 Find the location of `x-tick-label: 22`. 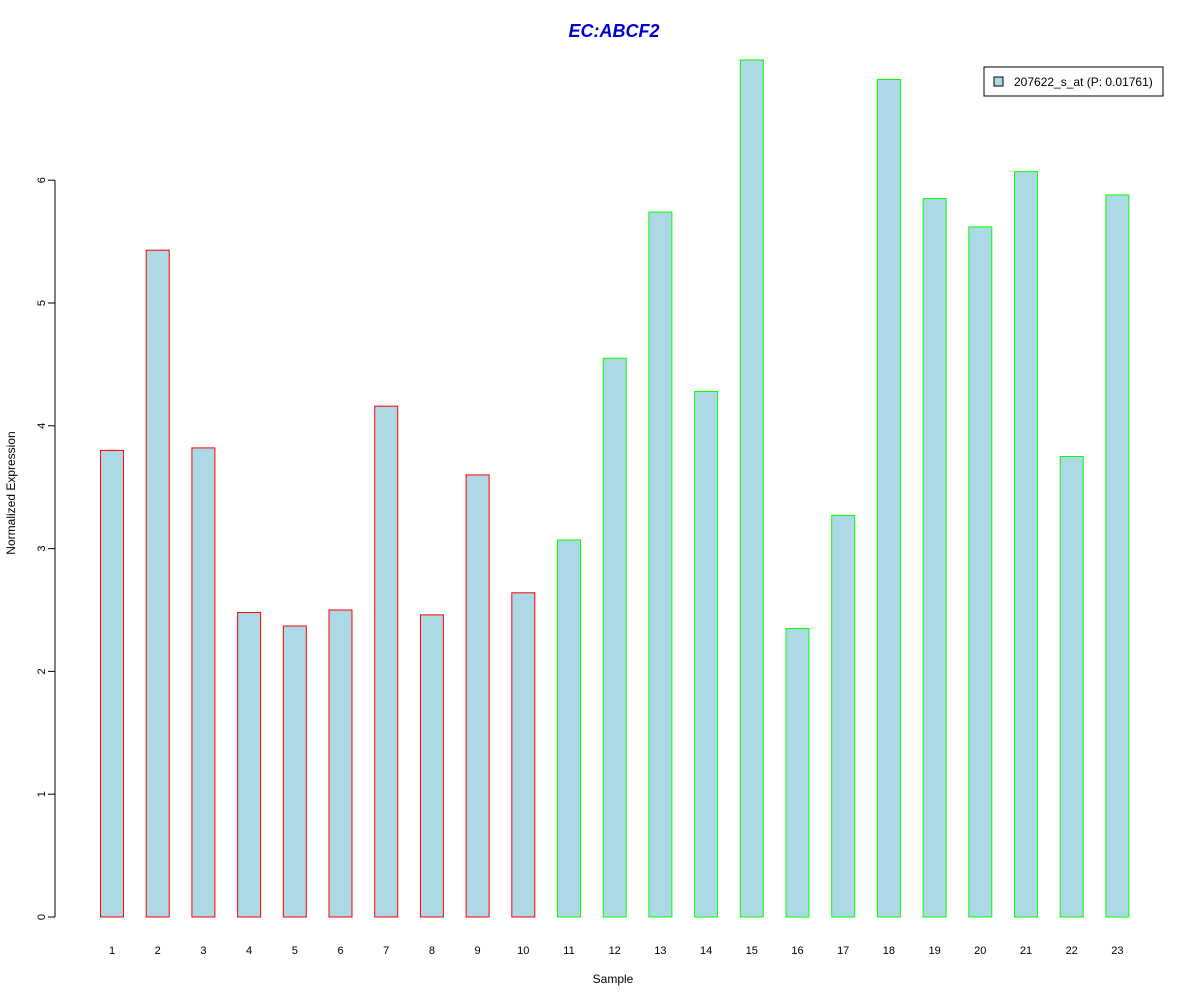

x-tick-label: 22 is located at coordinates (1072, 951).